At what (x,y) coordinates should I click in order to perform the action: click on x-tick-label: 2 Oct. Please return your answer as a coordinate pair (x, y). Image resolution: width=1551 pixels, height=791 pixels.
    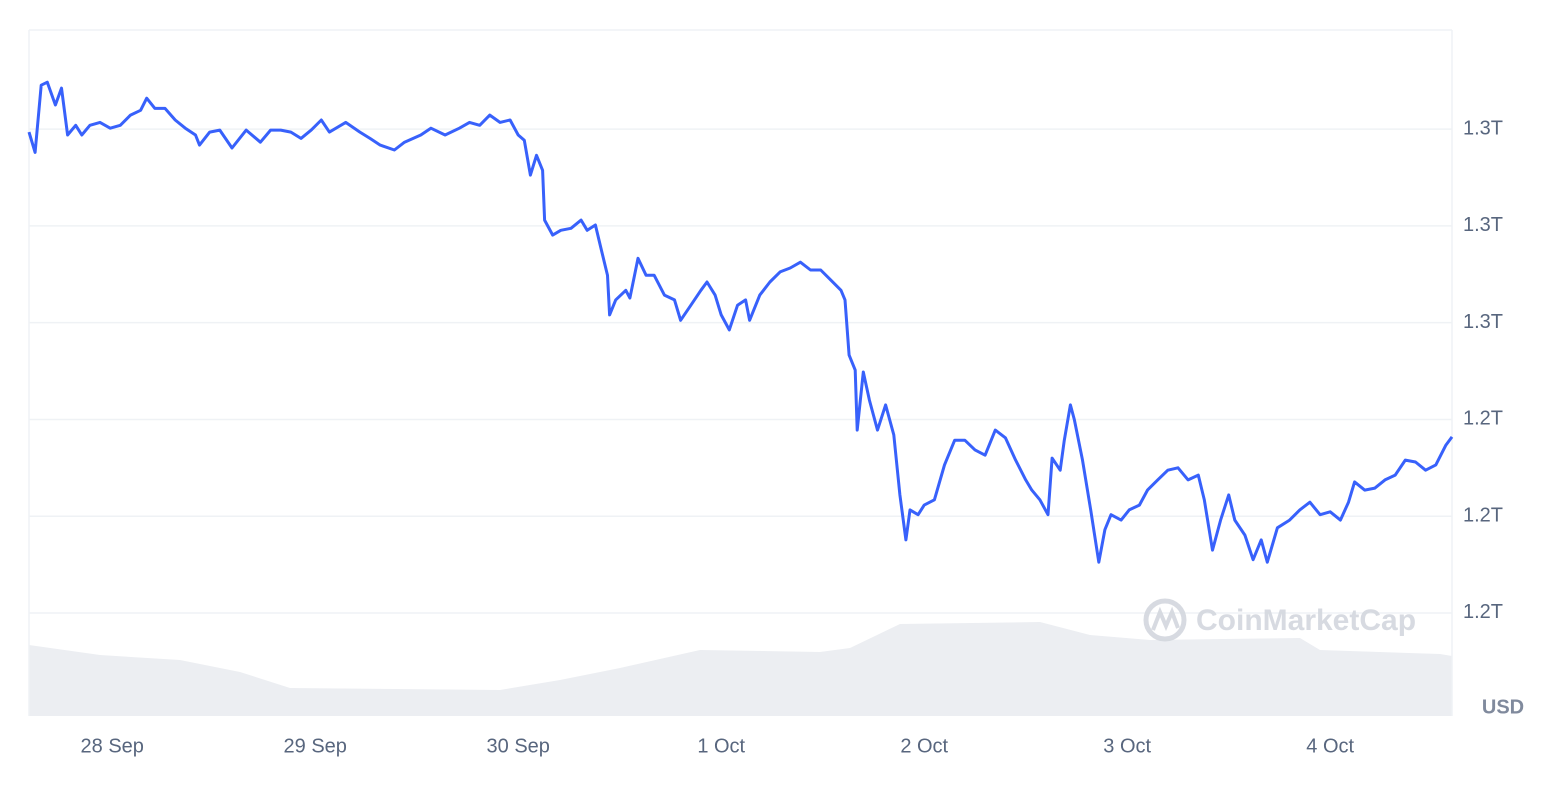
    Looking at the image, I should click on (924, 746).